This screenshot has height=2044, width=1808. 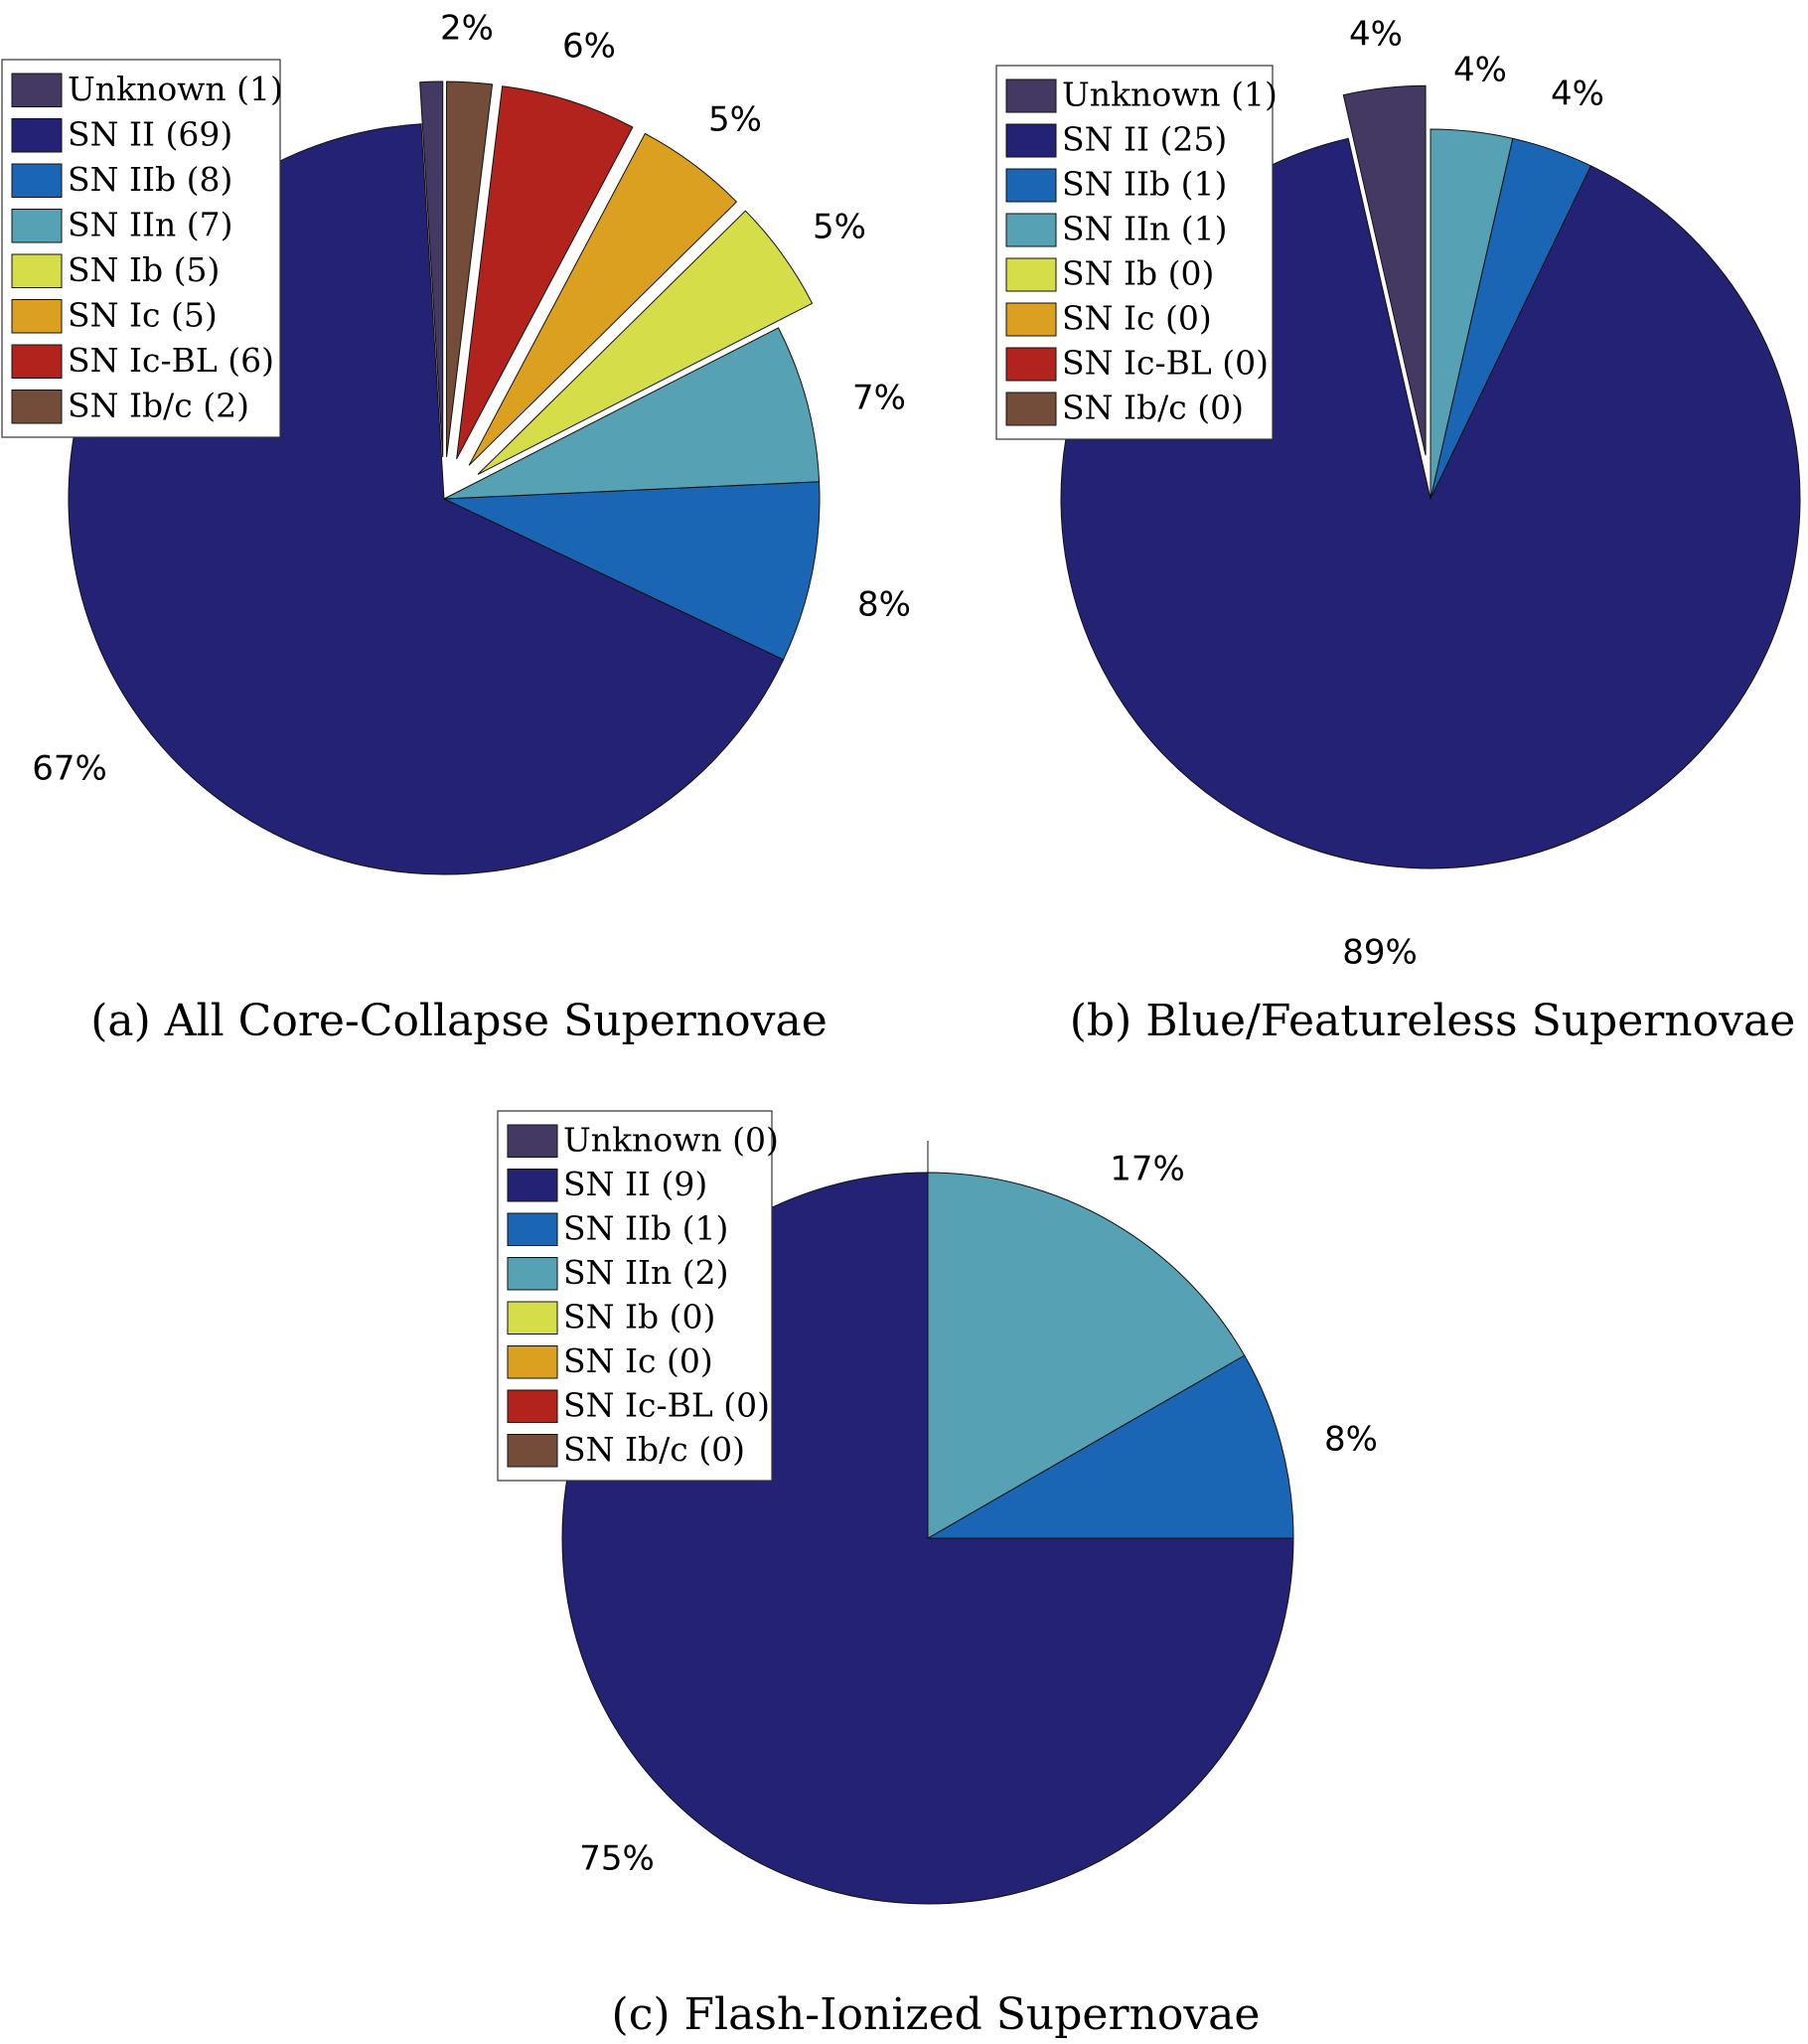 I want to click on pie-2-legend-entry: SN Ic-BL (0), so click(x=1165, y=363).